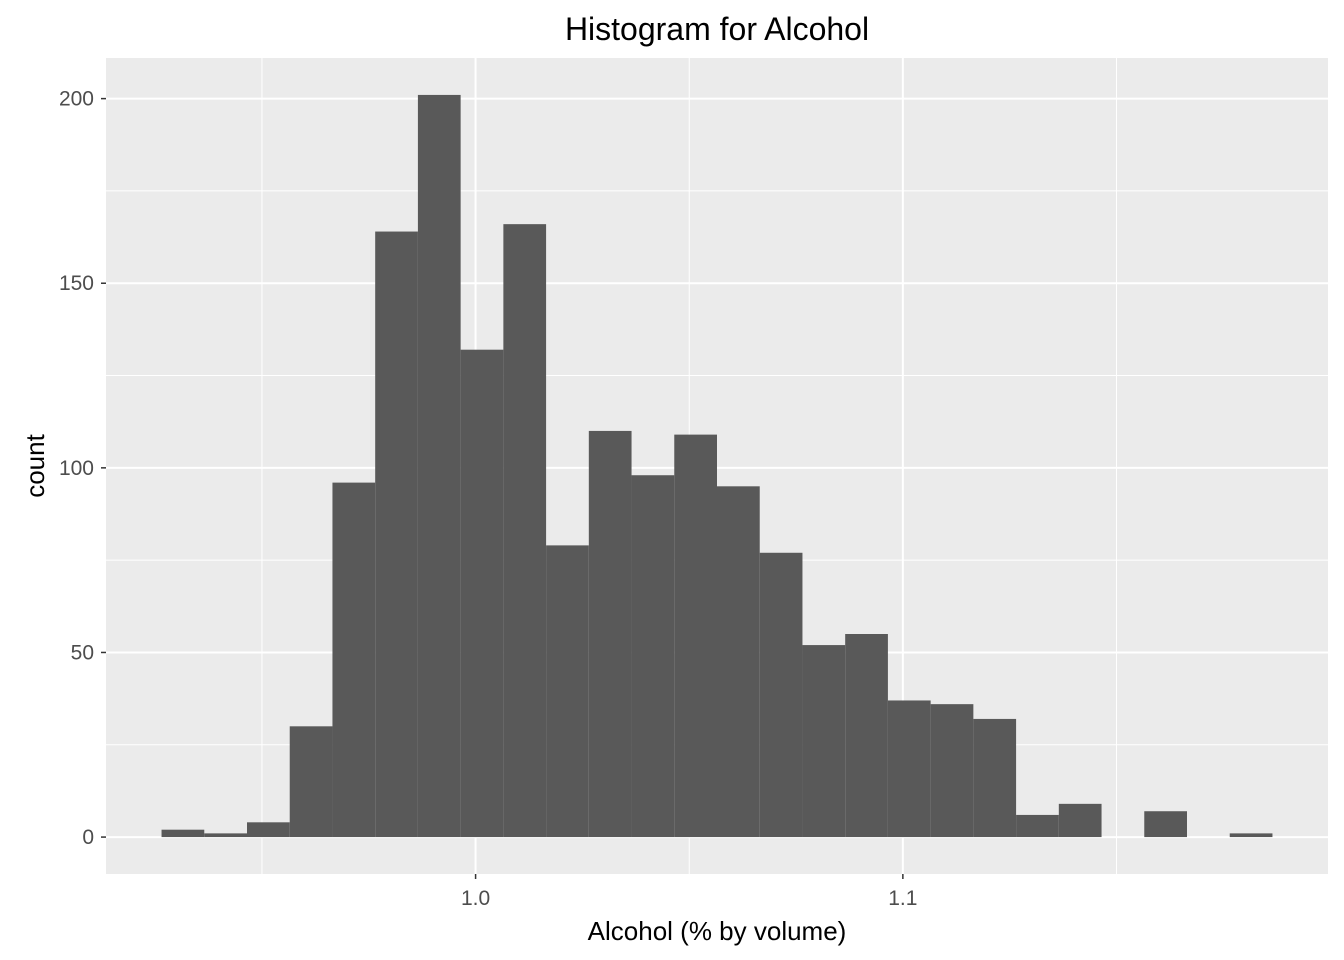 The image size is (1344, 960). I want to click on x-tick-label: 1.1, so click(902, 898).